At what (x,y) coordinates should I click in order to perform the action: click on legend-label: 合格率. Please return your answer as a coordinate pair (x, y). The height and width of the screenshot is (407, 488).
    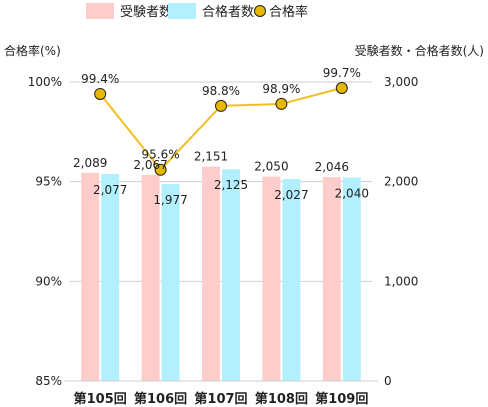
    Looking at the image, I should click on (288, 12).